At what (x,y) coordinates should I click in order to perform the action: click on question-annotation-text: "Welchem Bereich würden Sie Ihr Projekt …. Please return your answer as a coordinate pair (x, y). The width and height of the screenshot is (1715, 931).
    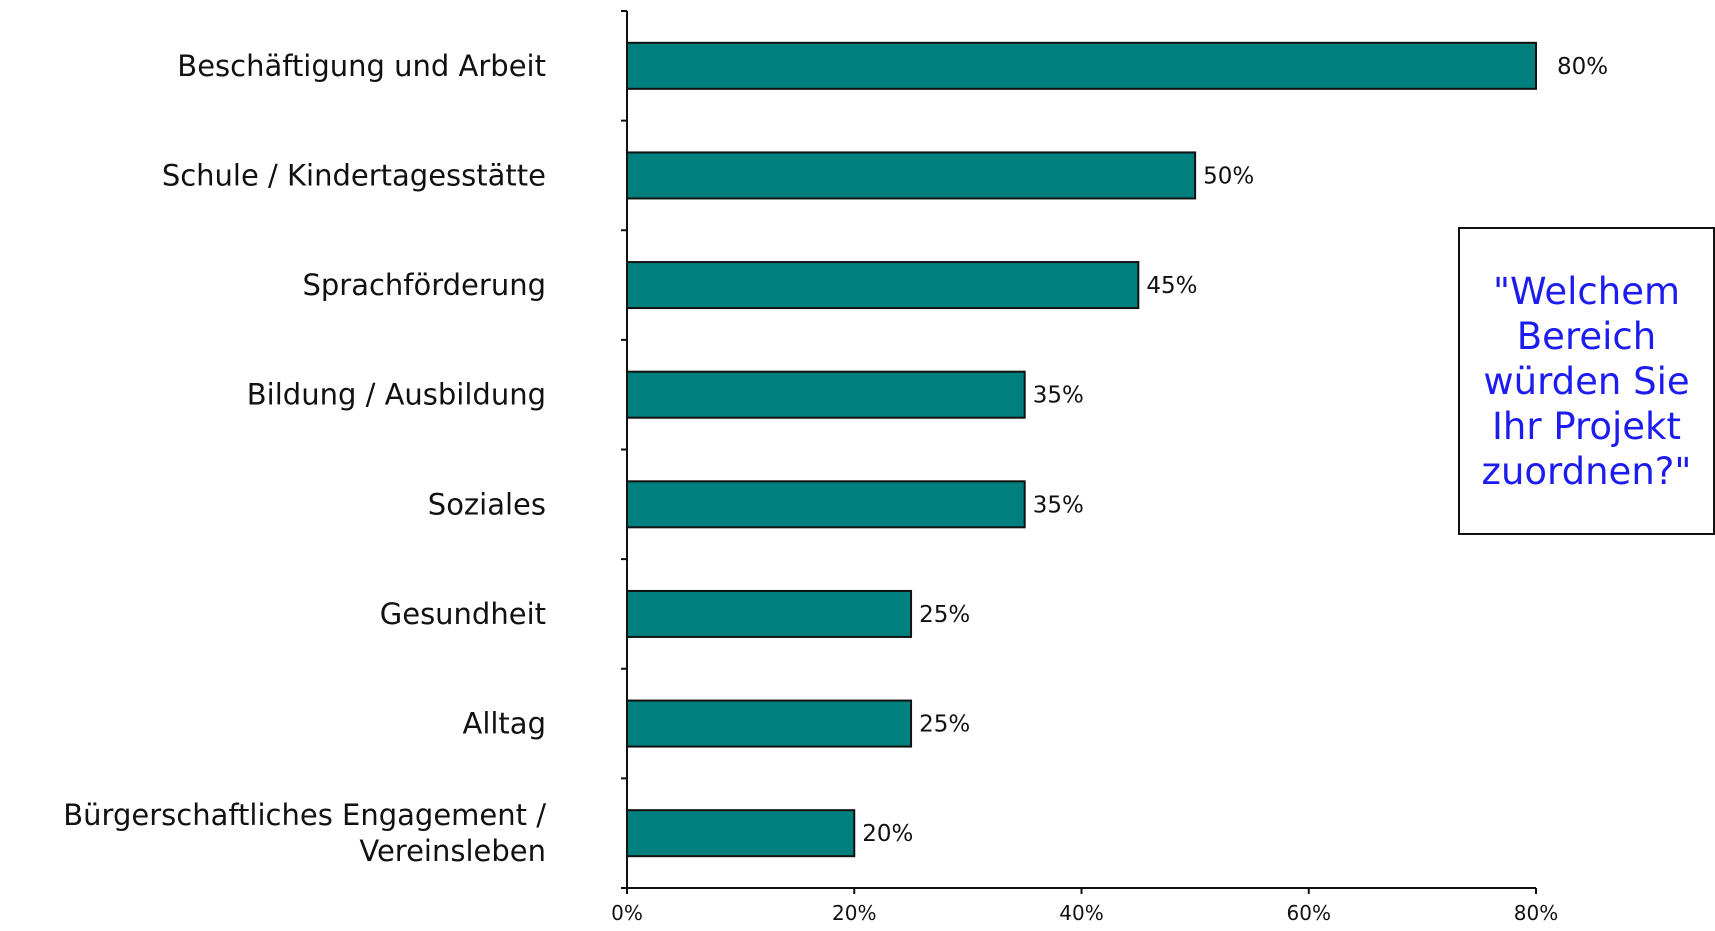
    Looking at the image, I should click on (1586, 381).